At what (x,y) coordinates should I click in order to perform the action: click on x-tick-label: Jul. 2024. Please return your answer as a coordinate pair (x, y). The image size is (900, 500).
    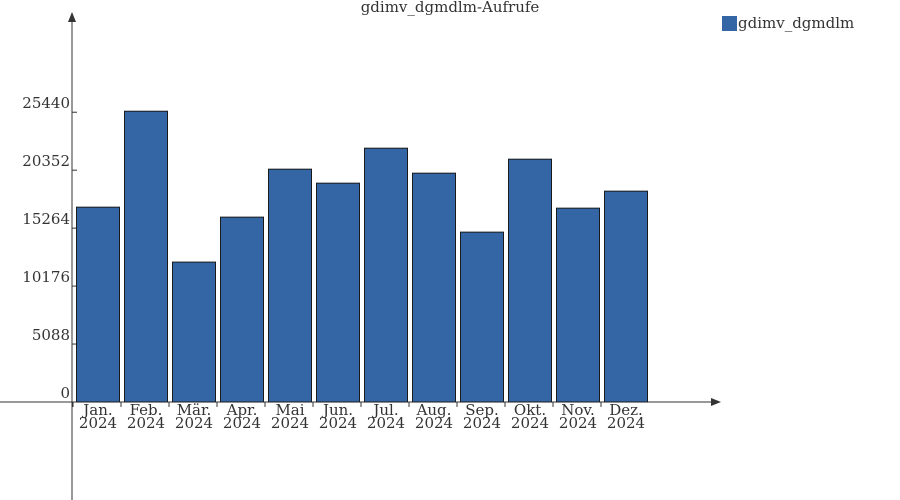
    Looking at the image, I should click on (386, 416).